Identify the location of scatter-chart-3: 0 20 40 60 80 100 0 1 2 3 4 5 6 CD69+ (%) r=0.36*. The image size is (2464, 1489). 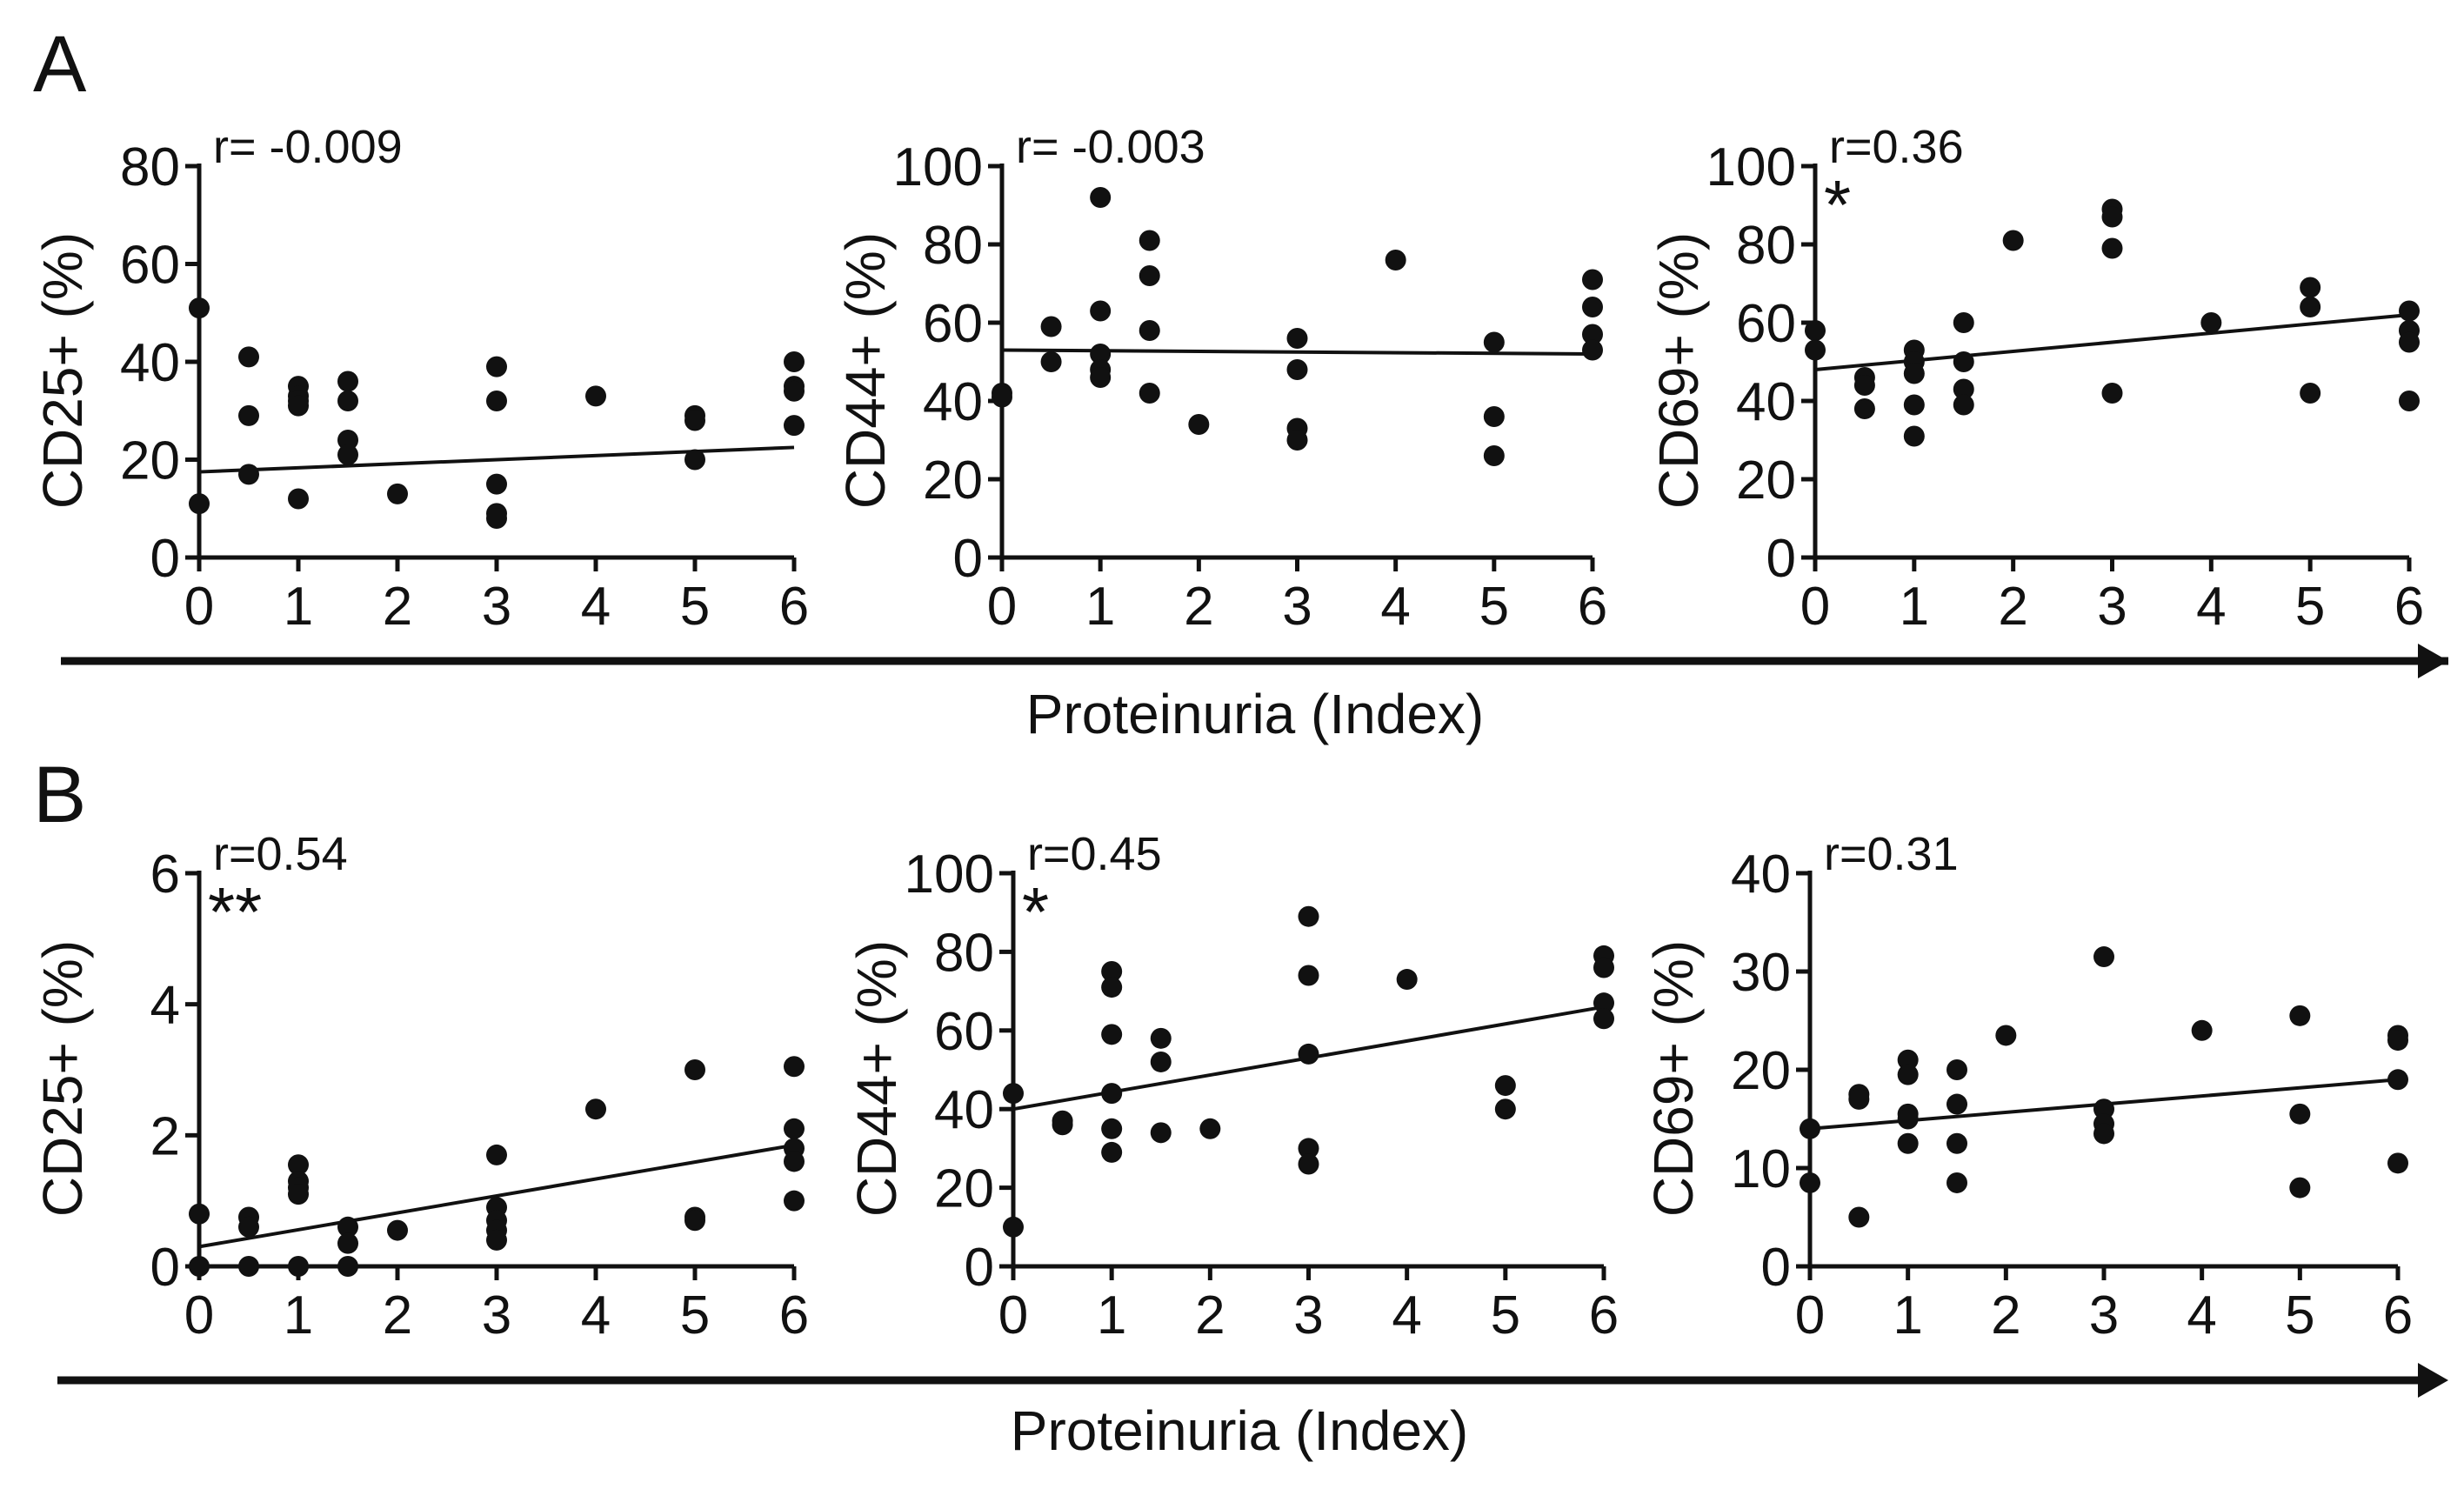
(2035, 379).